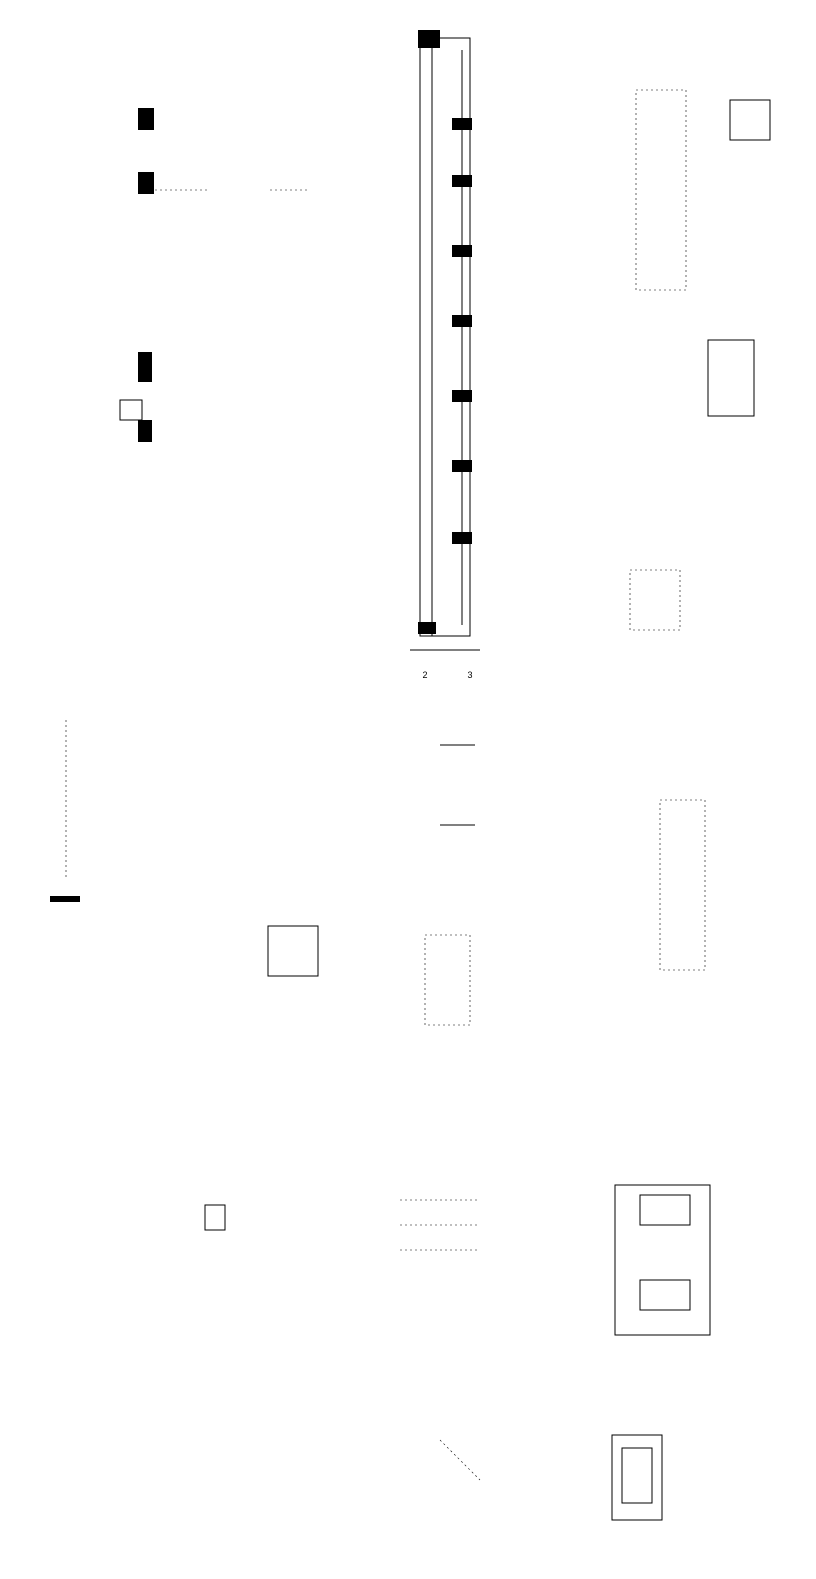  I want to click on inner-plate, so click(637, 1475).